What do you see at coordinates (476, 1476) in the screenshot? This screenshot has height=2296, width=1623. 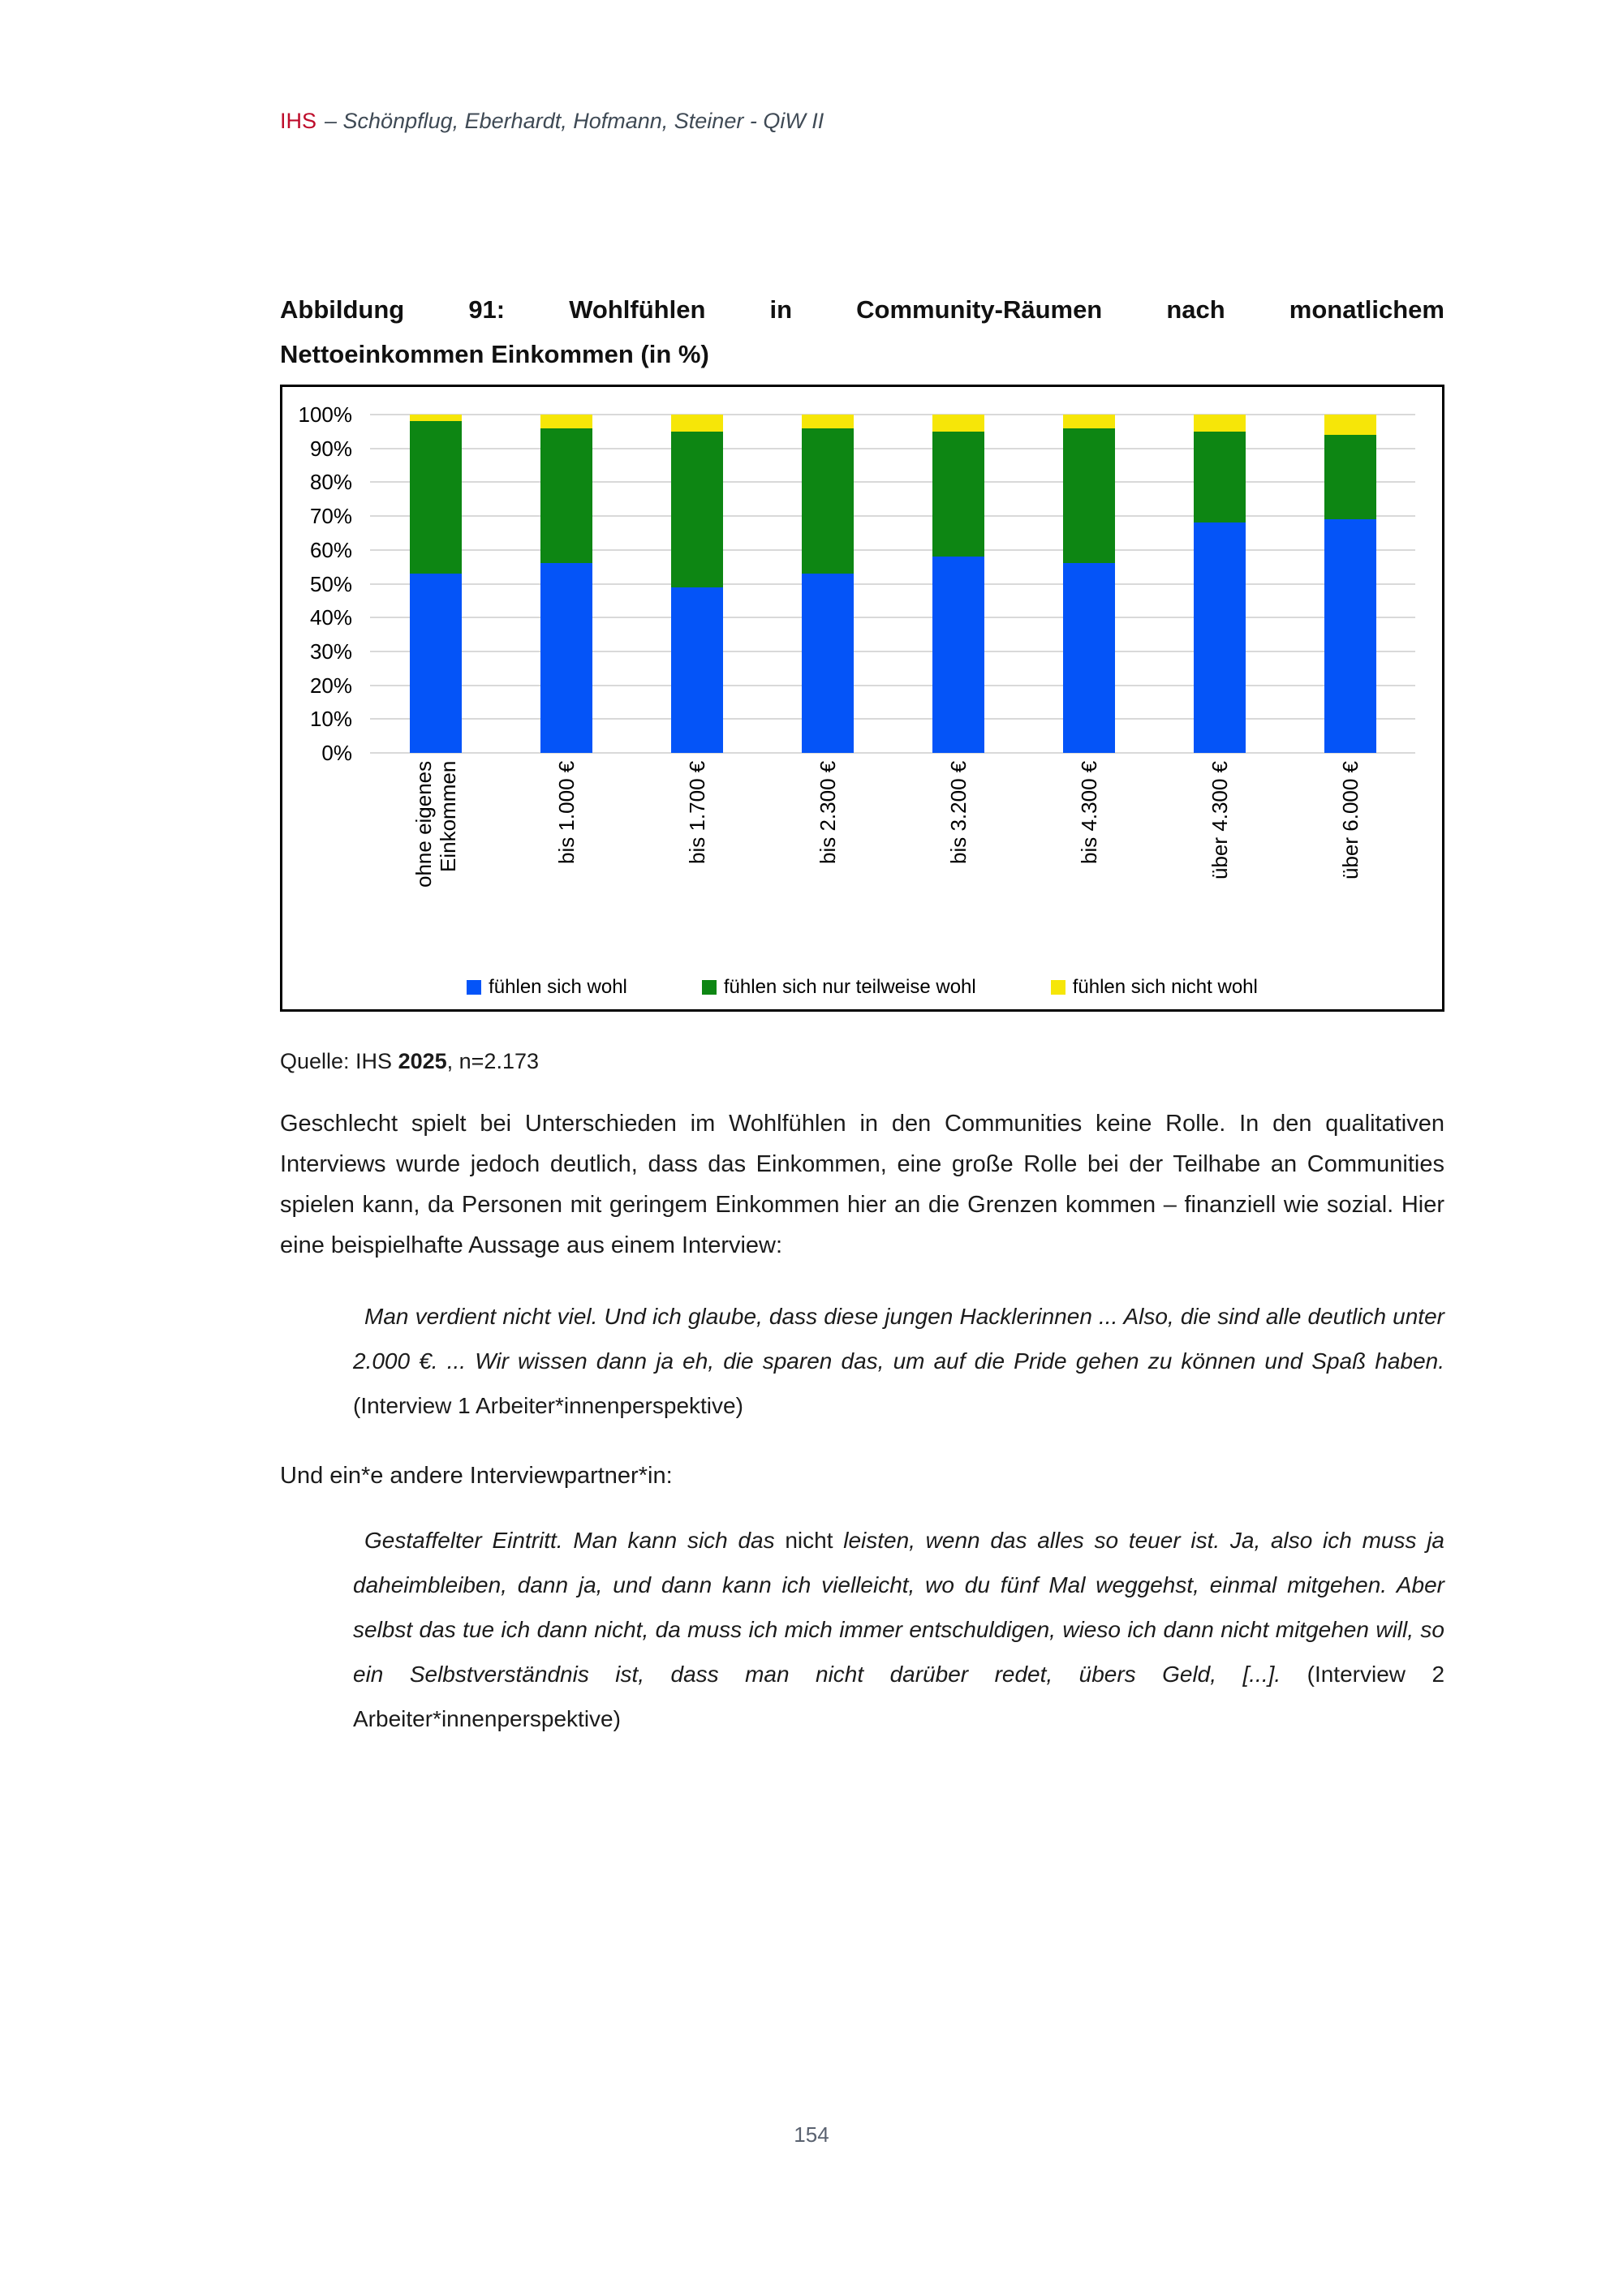 I see `interlude-text: Und ein*e andere Interviewpartner*in:` at bounding box center [476, 1476].